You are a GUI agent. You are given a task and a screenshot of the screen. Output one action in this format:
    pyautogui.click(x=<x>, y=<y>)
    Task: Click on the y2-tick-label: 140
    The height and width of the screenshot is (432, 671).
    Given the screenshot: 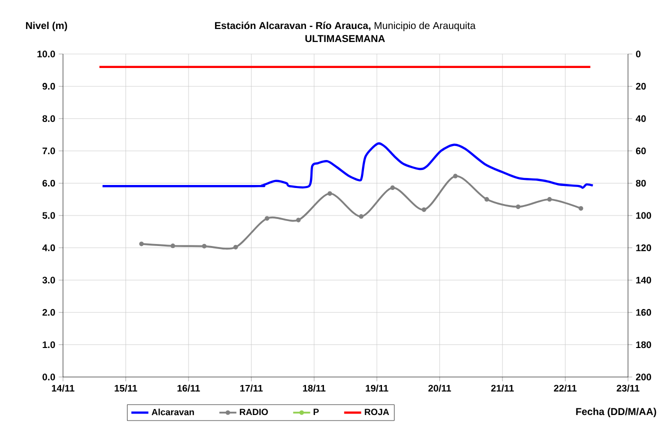 What is the action you would take?
    pyautogui.click(x=644, y=280)
    